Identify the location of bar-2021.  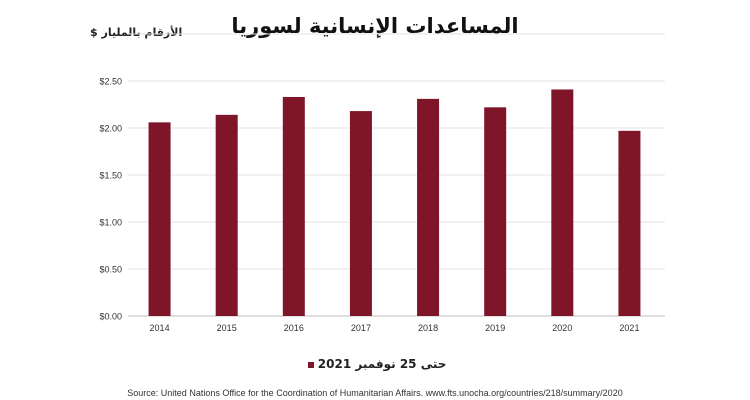
(629, 223).